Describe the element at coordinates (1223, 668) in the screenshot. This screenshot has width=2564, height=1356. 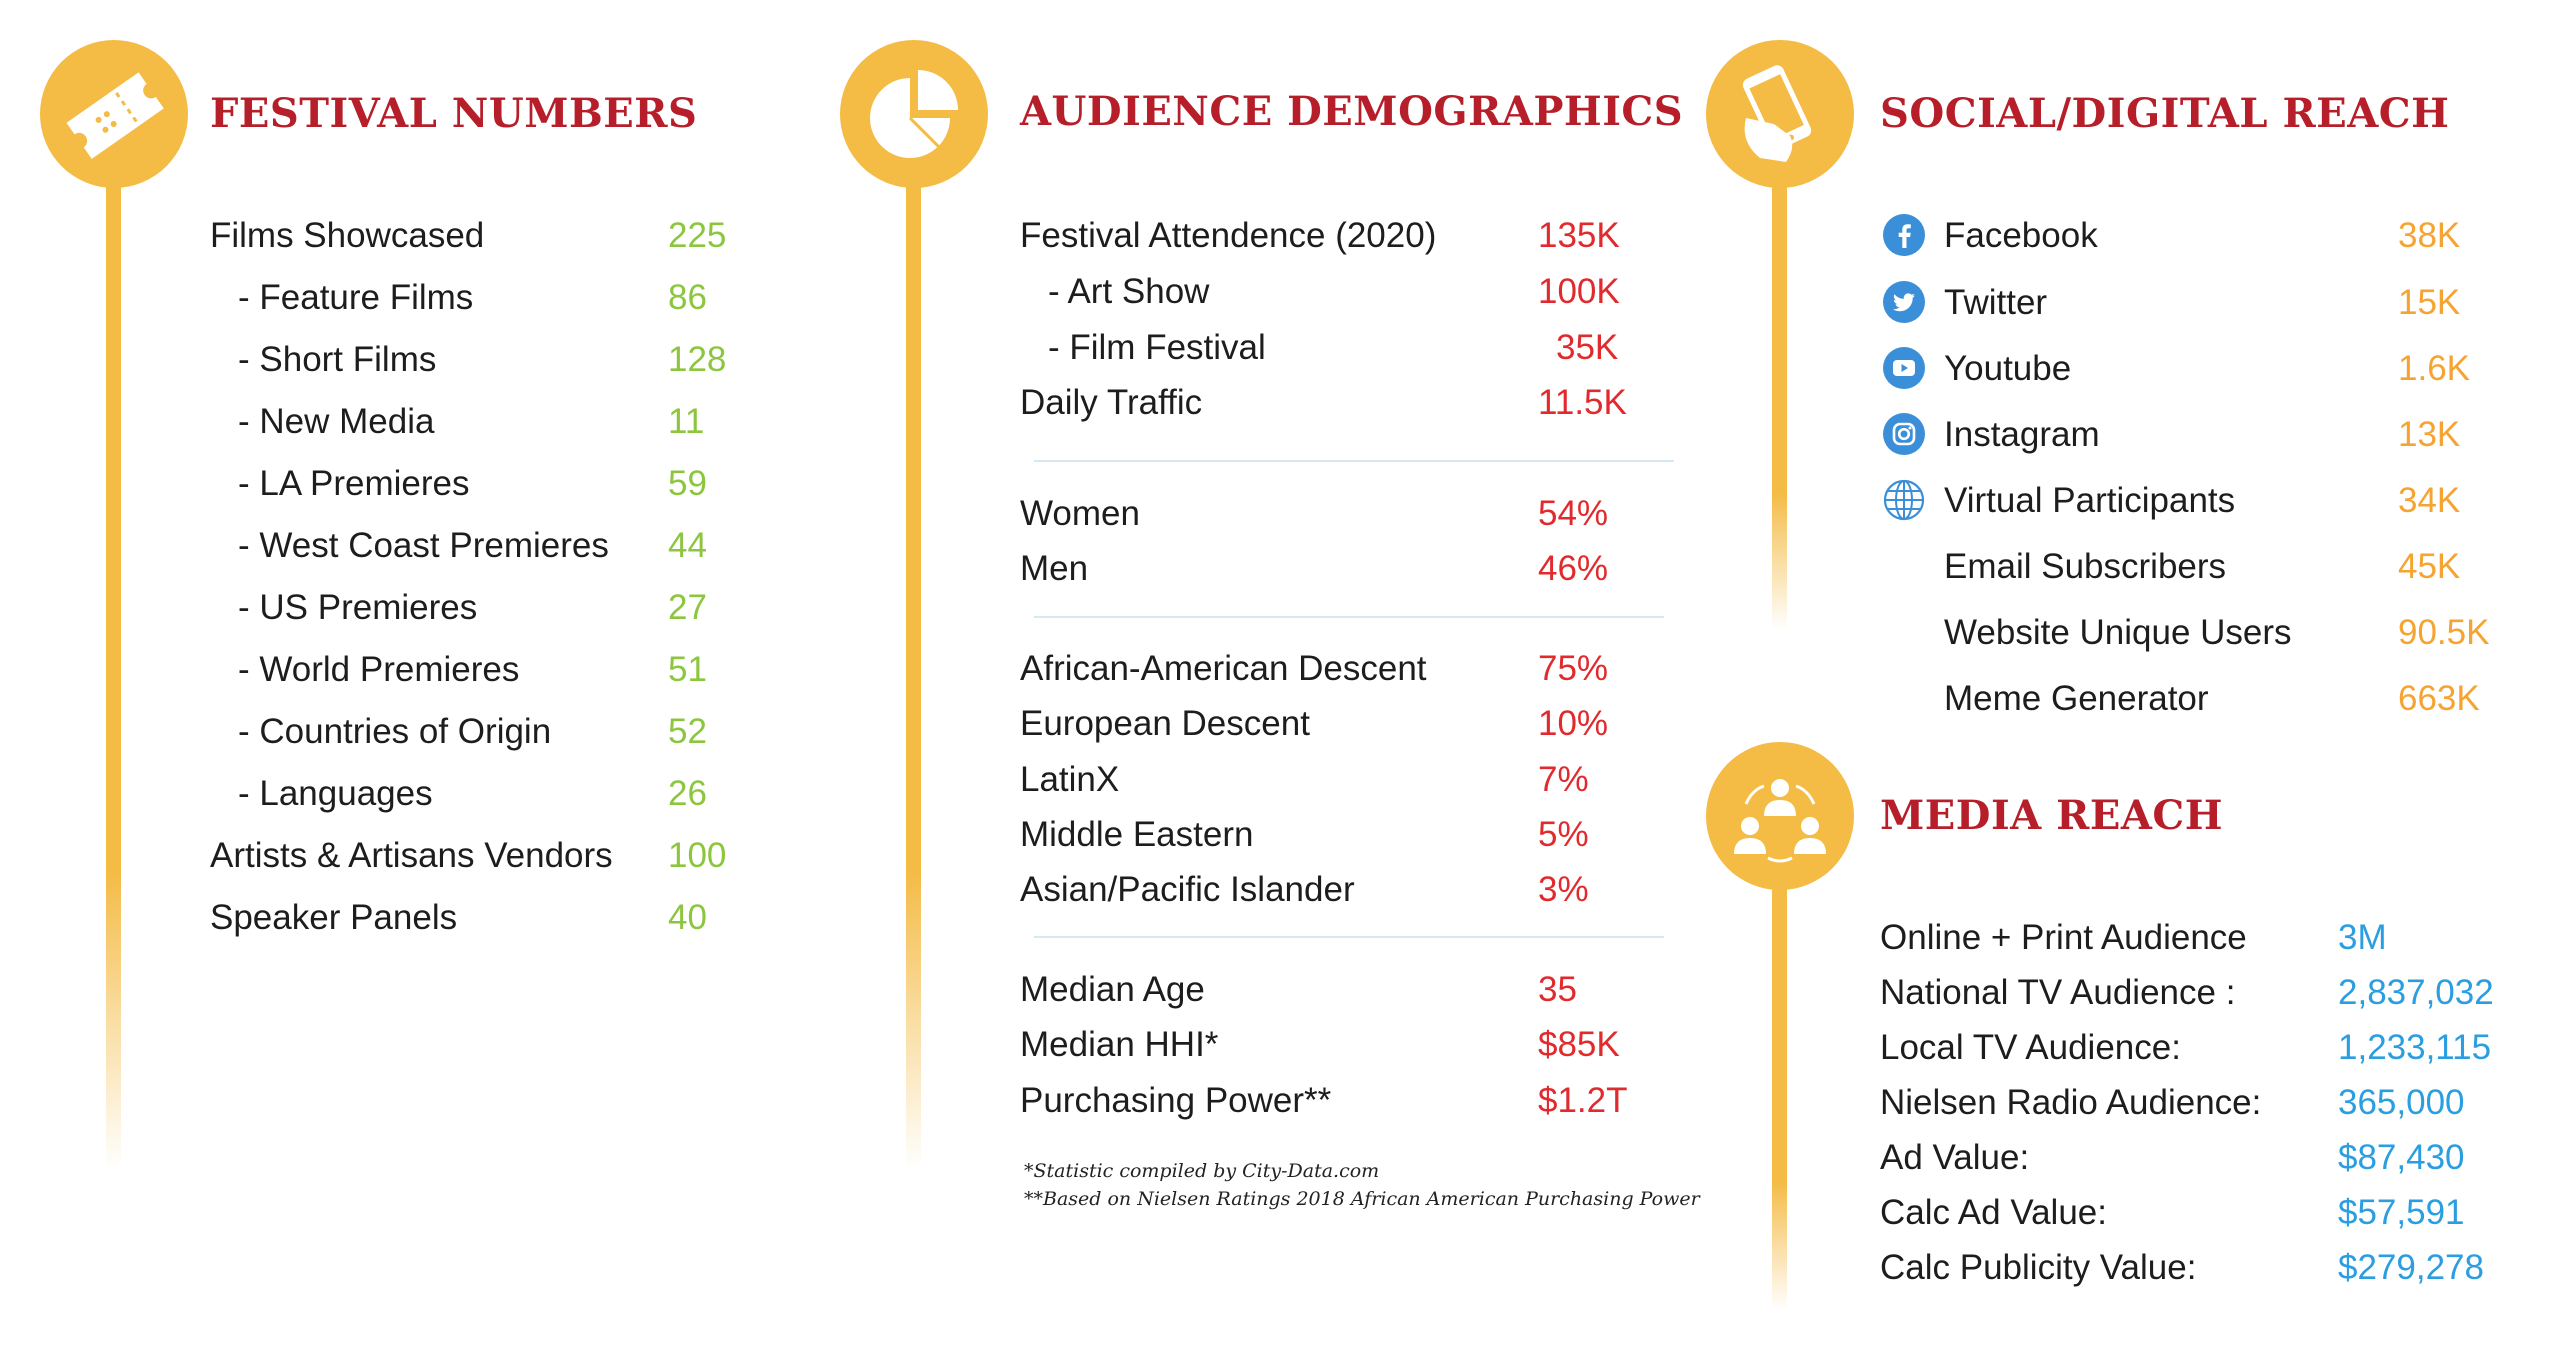
I see `audience-row-label: African-American Descent` at that location.